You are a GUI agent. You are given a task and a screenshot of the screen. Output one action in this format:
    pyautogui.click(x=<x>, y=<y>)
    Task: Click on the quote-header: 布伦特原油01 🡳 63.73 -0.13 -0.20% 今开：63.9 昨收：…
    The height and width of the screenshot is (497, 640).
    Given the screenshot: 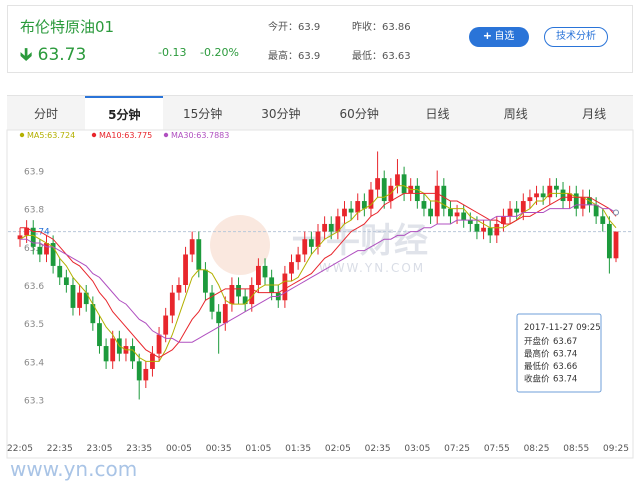 What is the action you would take?
    pyautogui.click(x=320, y=39)
    